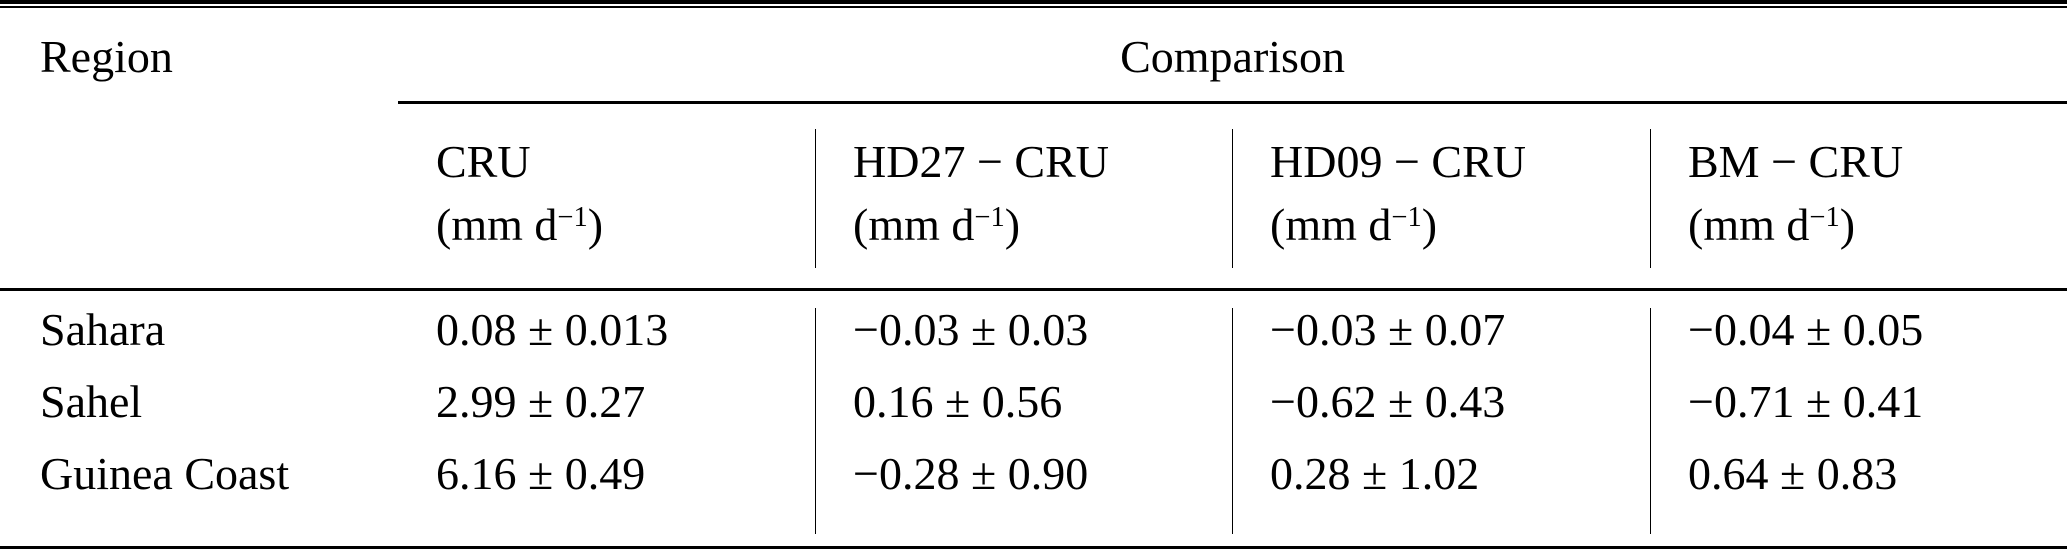 Image resolution: width=2067 pixels, height=555 pixels. What do you see at coordinates (981, 161) in the screenshot?
I see `column-name: HD27 − CRU` at bounding box center [981, 161].